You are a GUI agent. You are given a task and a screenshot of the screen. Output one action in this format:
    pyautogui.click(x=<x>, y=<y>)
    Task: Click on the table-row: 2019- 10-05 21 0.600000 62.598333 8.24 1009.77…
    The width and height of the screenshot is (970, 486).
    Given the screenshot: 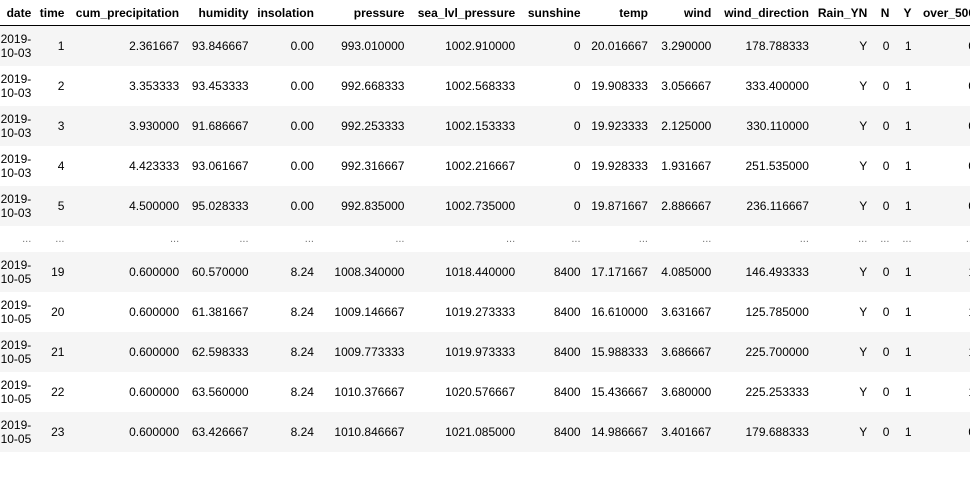 What is the action you would take?
    pyautogui.click(x=485, y=352)
    